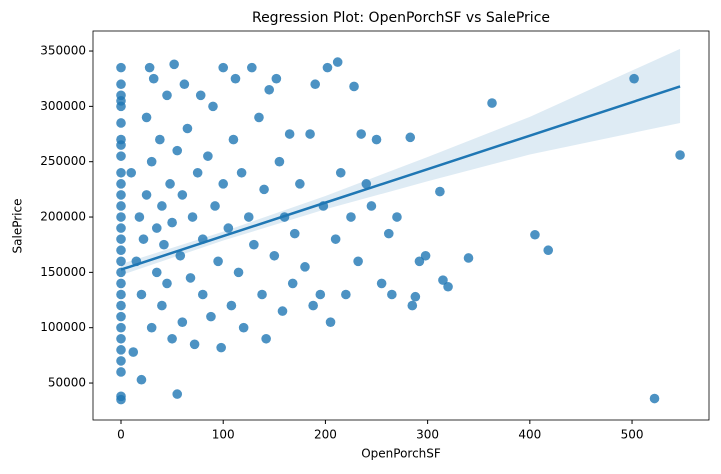  What do you see at coordinates (63, 106) in the screenshot?
I see `y-tick-label: 300000` at bounding box center [63, 106].